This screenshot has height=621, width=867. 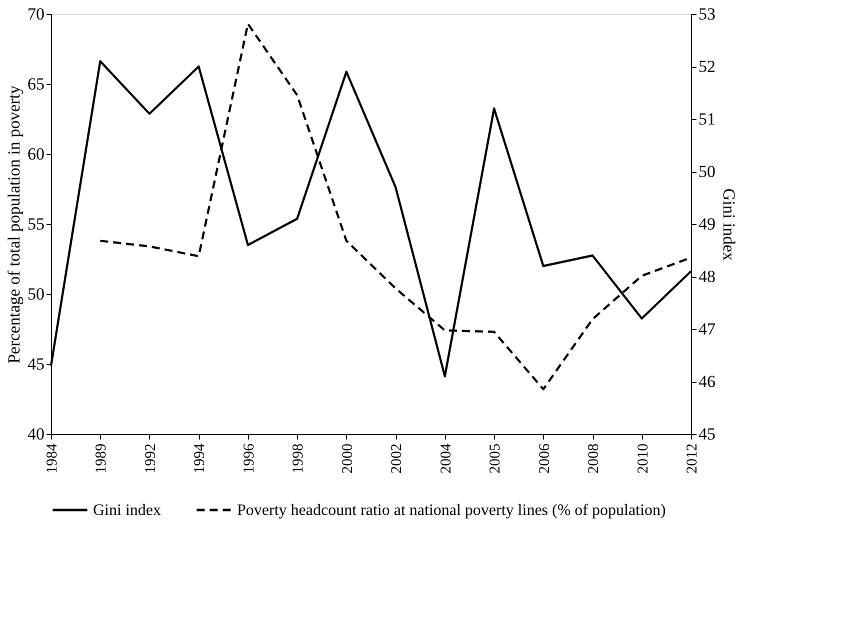 I want to click on x-tick-label: 1994, so click(x=200, y=458).